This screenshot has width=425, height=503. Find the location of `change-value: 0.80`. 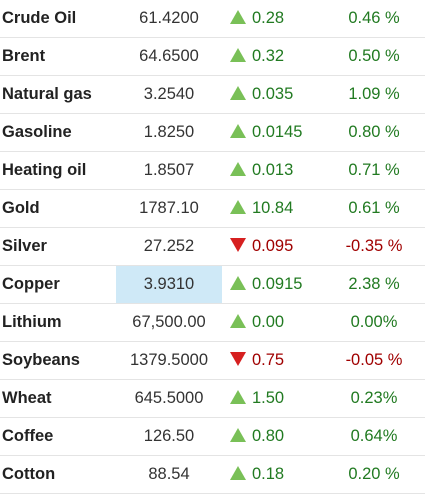

change-value: 0.80 is located at coordinates (268, 436).